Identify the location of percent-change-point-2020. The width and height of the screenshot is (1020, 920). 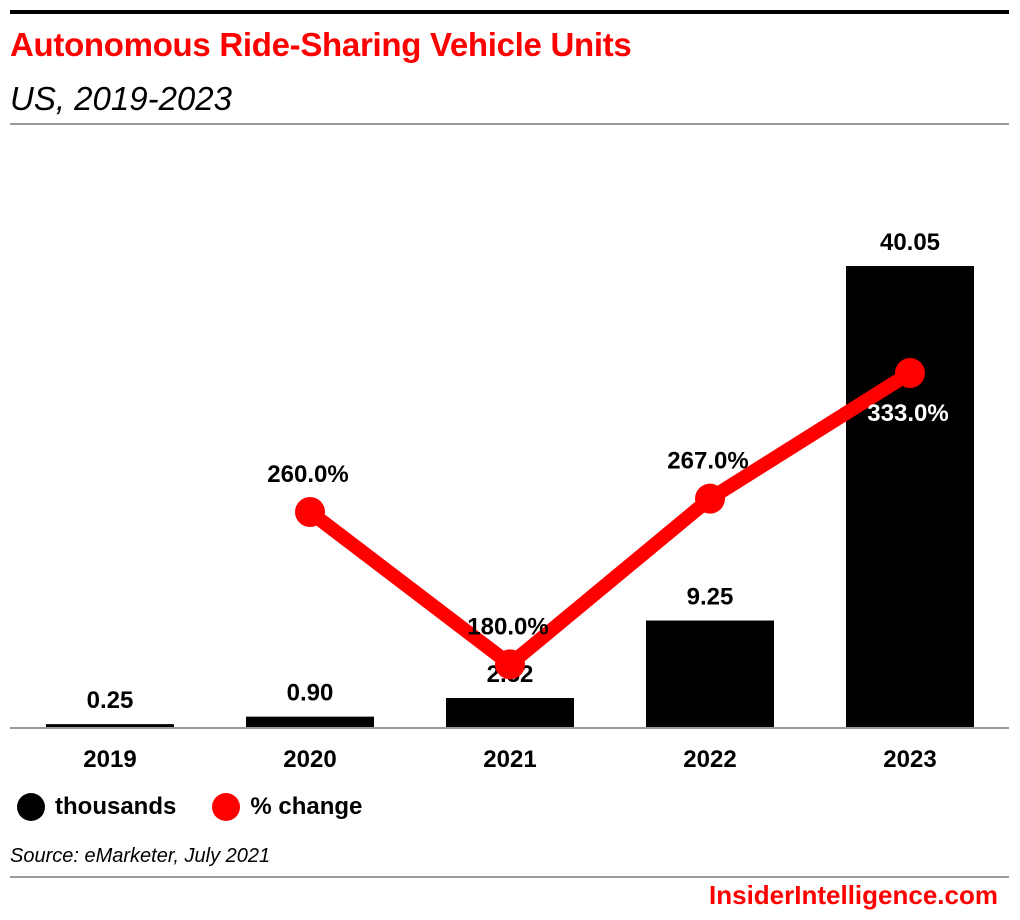
(310, 512).